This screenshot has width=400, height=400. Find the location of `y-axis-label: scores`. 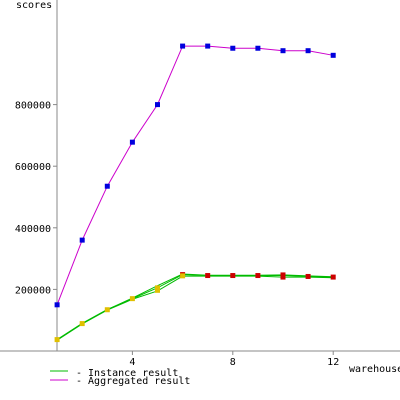

y-axis-label: scores is located at coordinates (34, 5).